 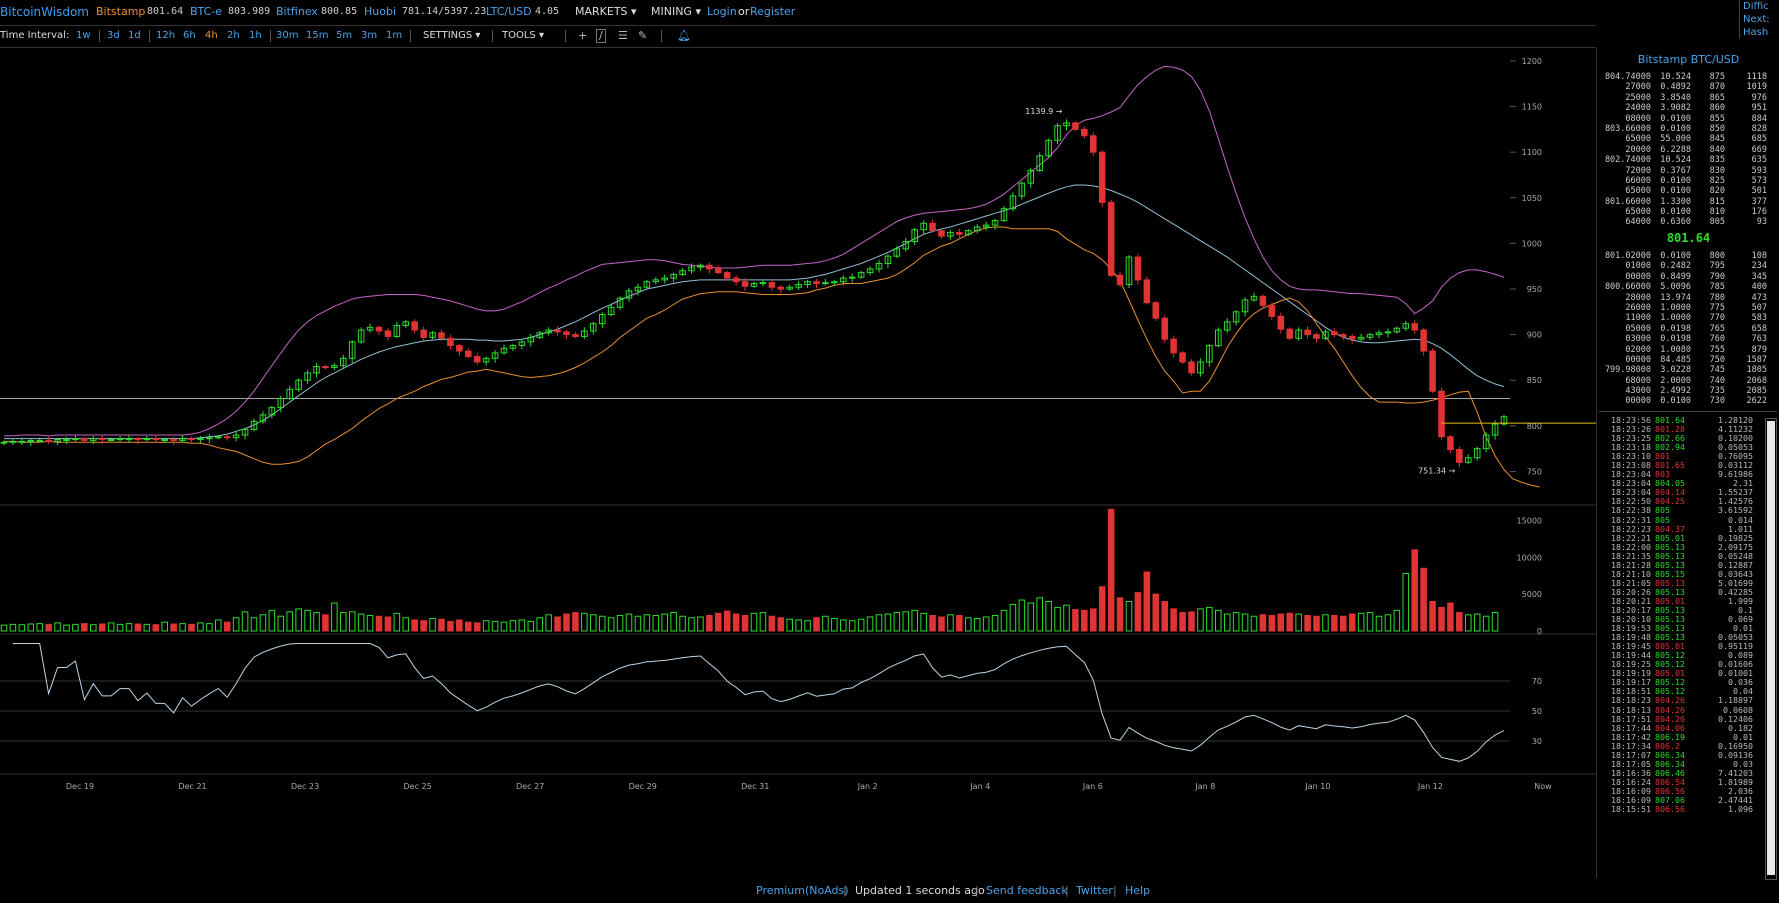 What do you see at coordinates (1627, 256) in the screenshot?
I see `bid-price: 801.02000` at bounding box center [1627, 256].